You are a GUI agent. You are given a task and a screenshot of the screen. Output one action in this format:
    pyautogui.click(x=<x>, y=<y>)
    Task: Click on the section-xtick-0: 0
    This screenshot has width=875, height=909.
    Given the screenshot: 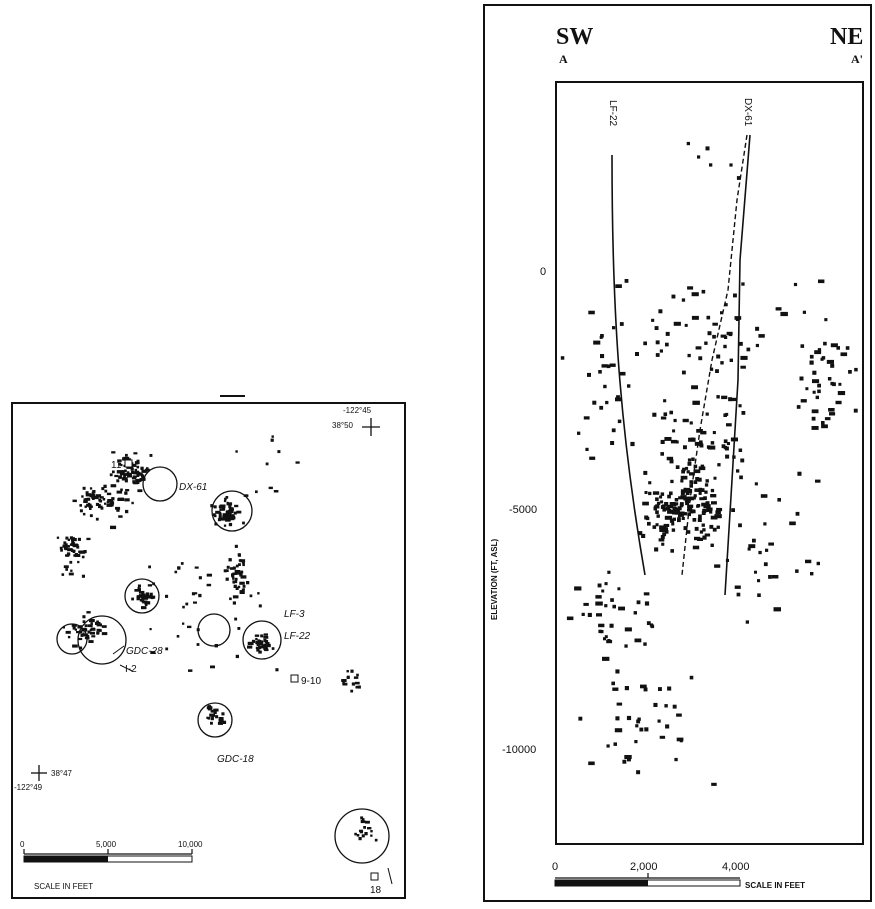 What is the action you would take?
    pyautogui.click(x=555, y=867)
    